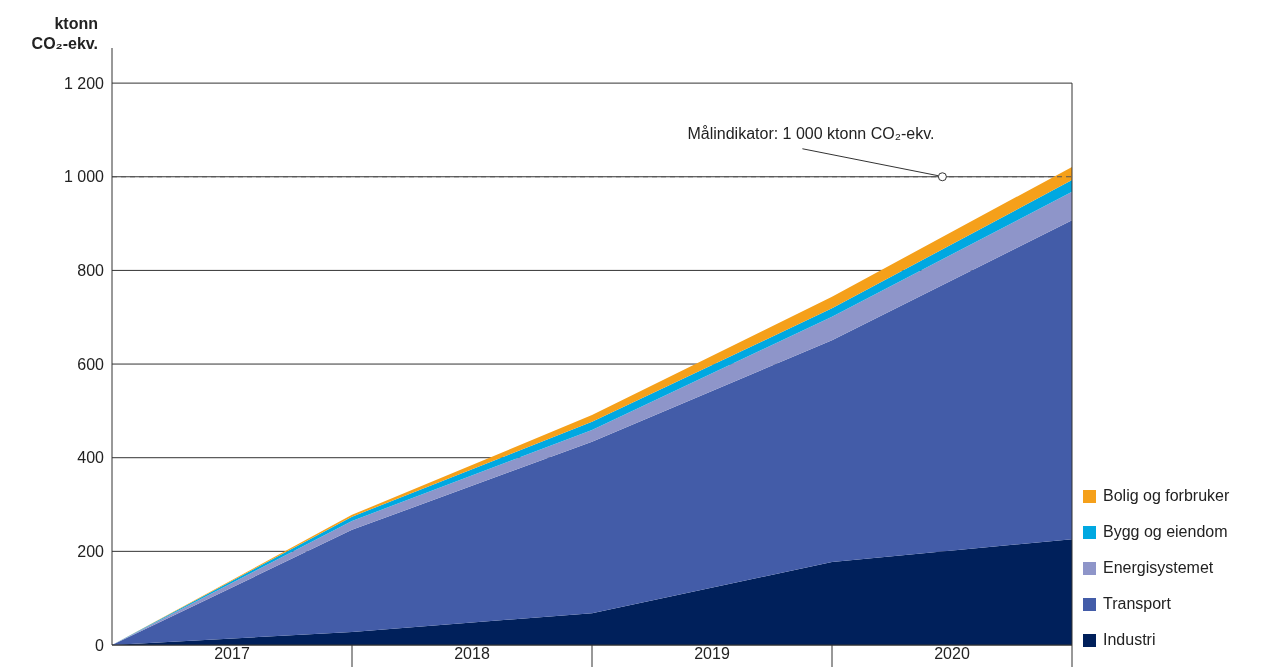 The width and height of the screenshot is (1261, 671). I want to click on x-tick-label: 2019, so click(712, 653).